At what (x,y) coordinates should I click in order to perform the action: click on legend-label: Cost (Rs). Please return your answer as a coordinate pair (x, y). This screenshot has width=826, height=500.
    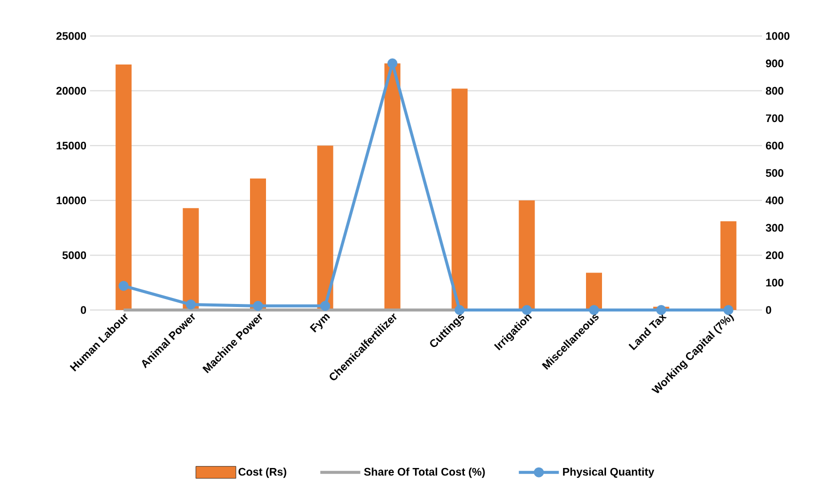
    Looking at the image, I should click on (262, 473).